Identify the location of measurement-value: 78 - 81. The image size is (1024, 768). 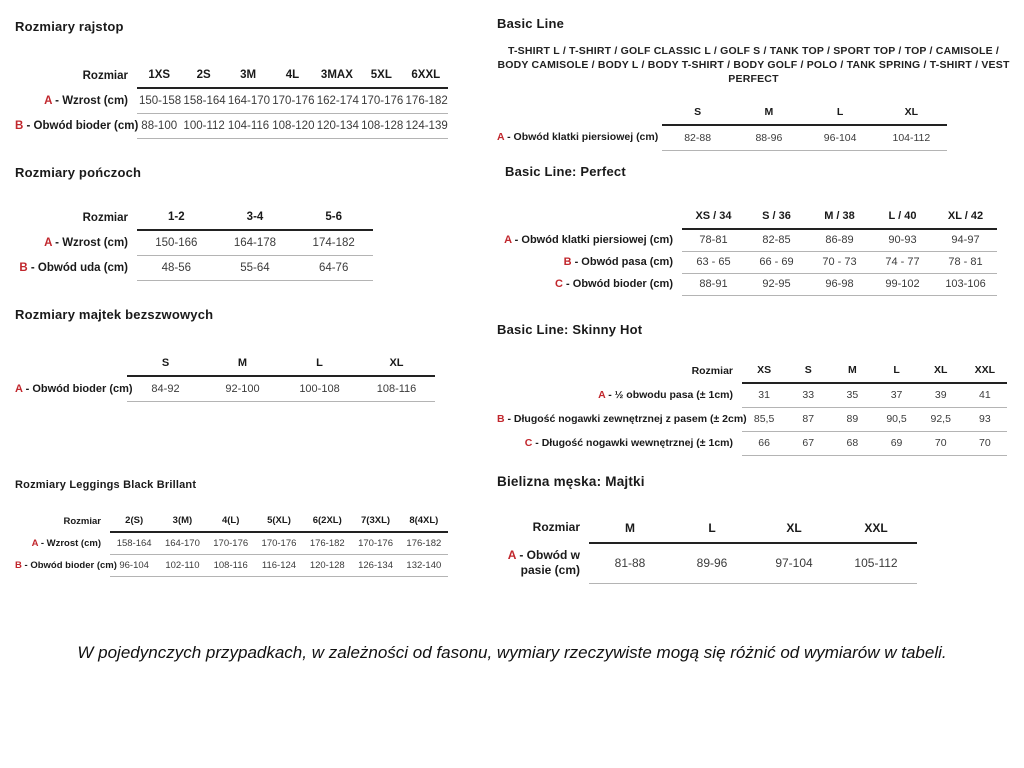
(965, 262).